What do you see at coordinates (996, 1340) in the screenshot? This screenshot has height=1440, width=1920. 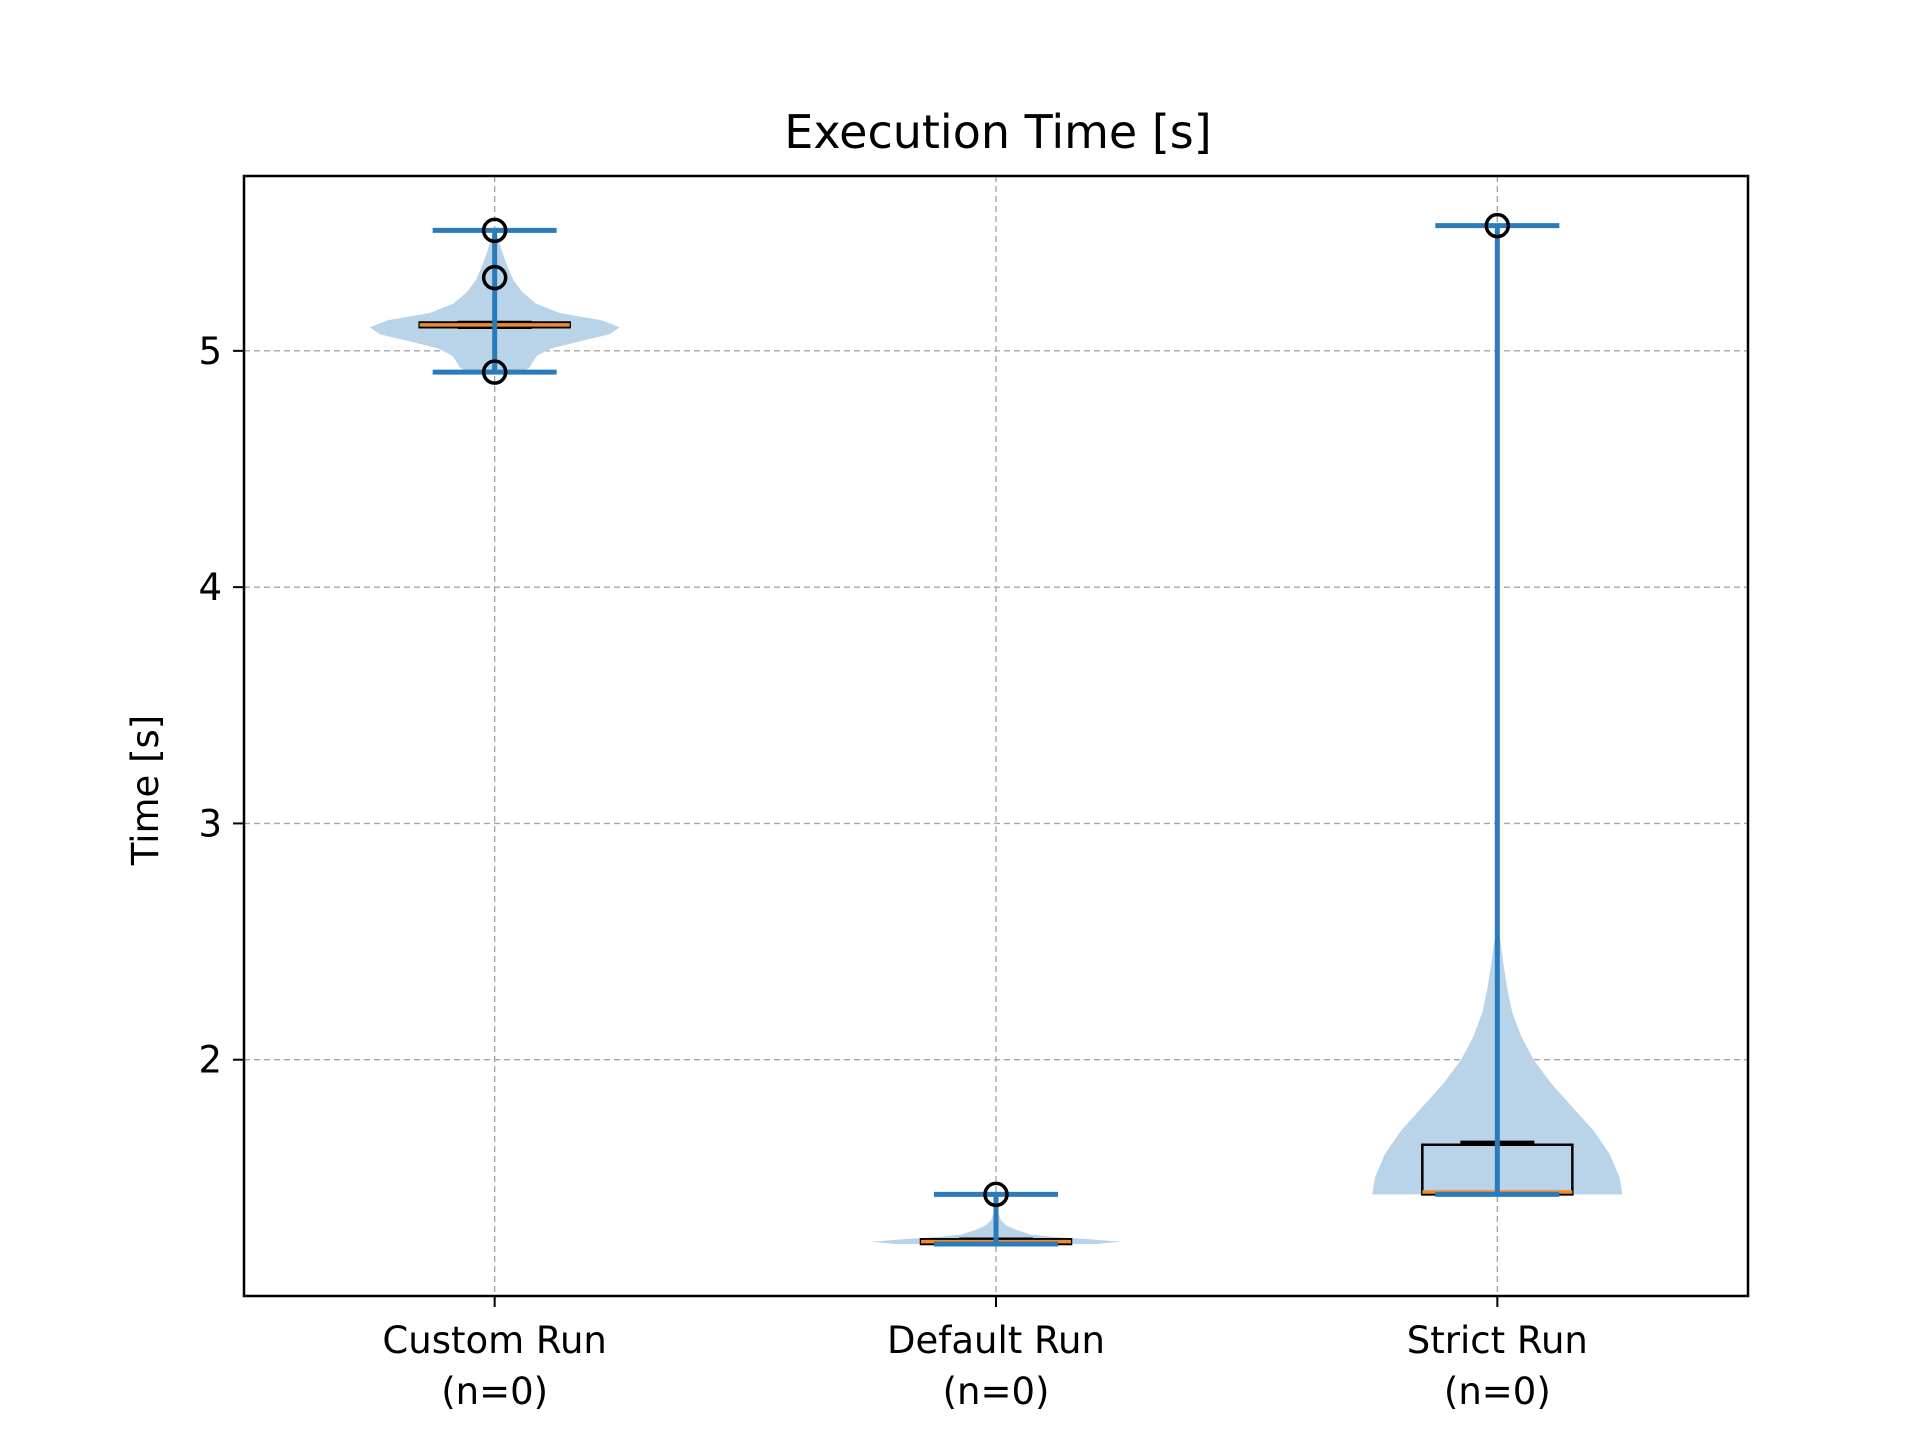 I see `x-tick-label: Default Run` at bounding box center [996, 1340].